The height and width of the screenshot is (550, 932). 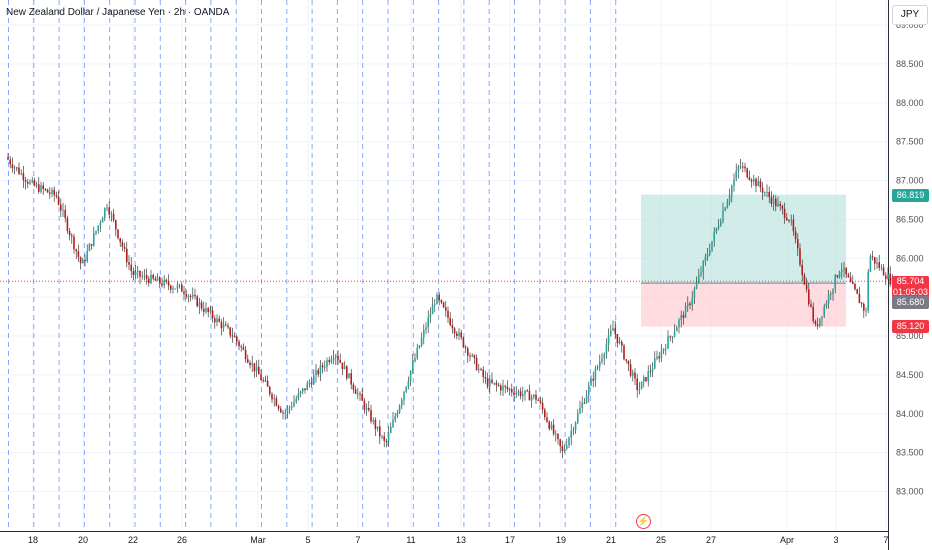 What do you see at coordinates (643, 521) in the screenshot?
I see `lightning-icon: ⚡` at bounding box center [643, 521].